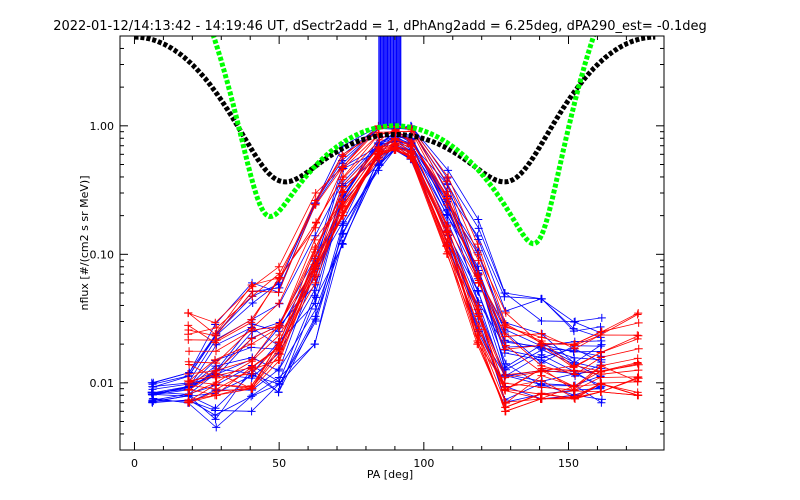 The width and height of the screenshot is (800, 500). What do you see at coordinates (102, 126) in the screenshot?
I see `y-tick-label: 1.00` at bounding box center [102, 126].